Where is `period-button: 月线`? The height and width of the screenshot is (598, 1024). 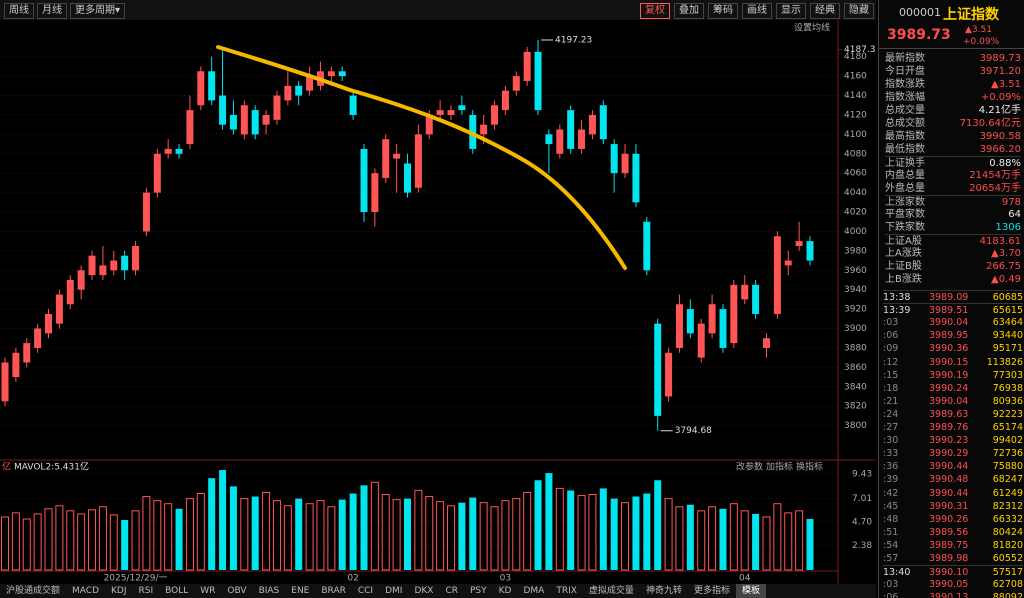 period-button: 月线 is located at coordinates (52, 11).